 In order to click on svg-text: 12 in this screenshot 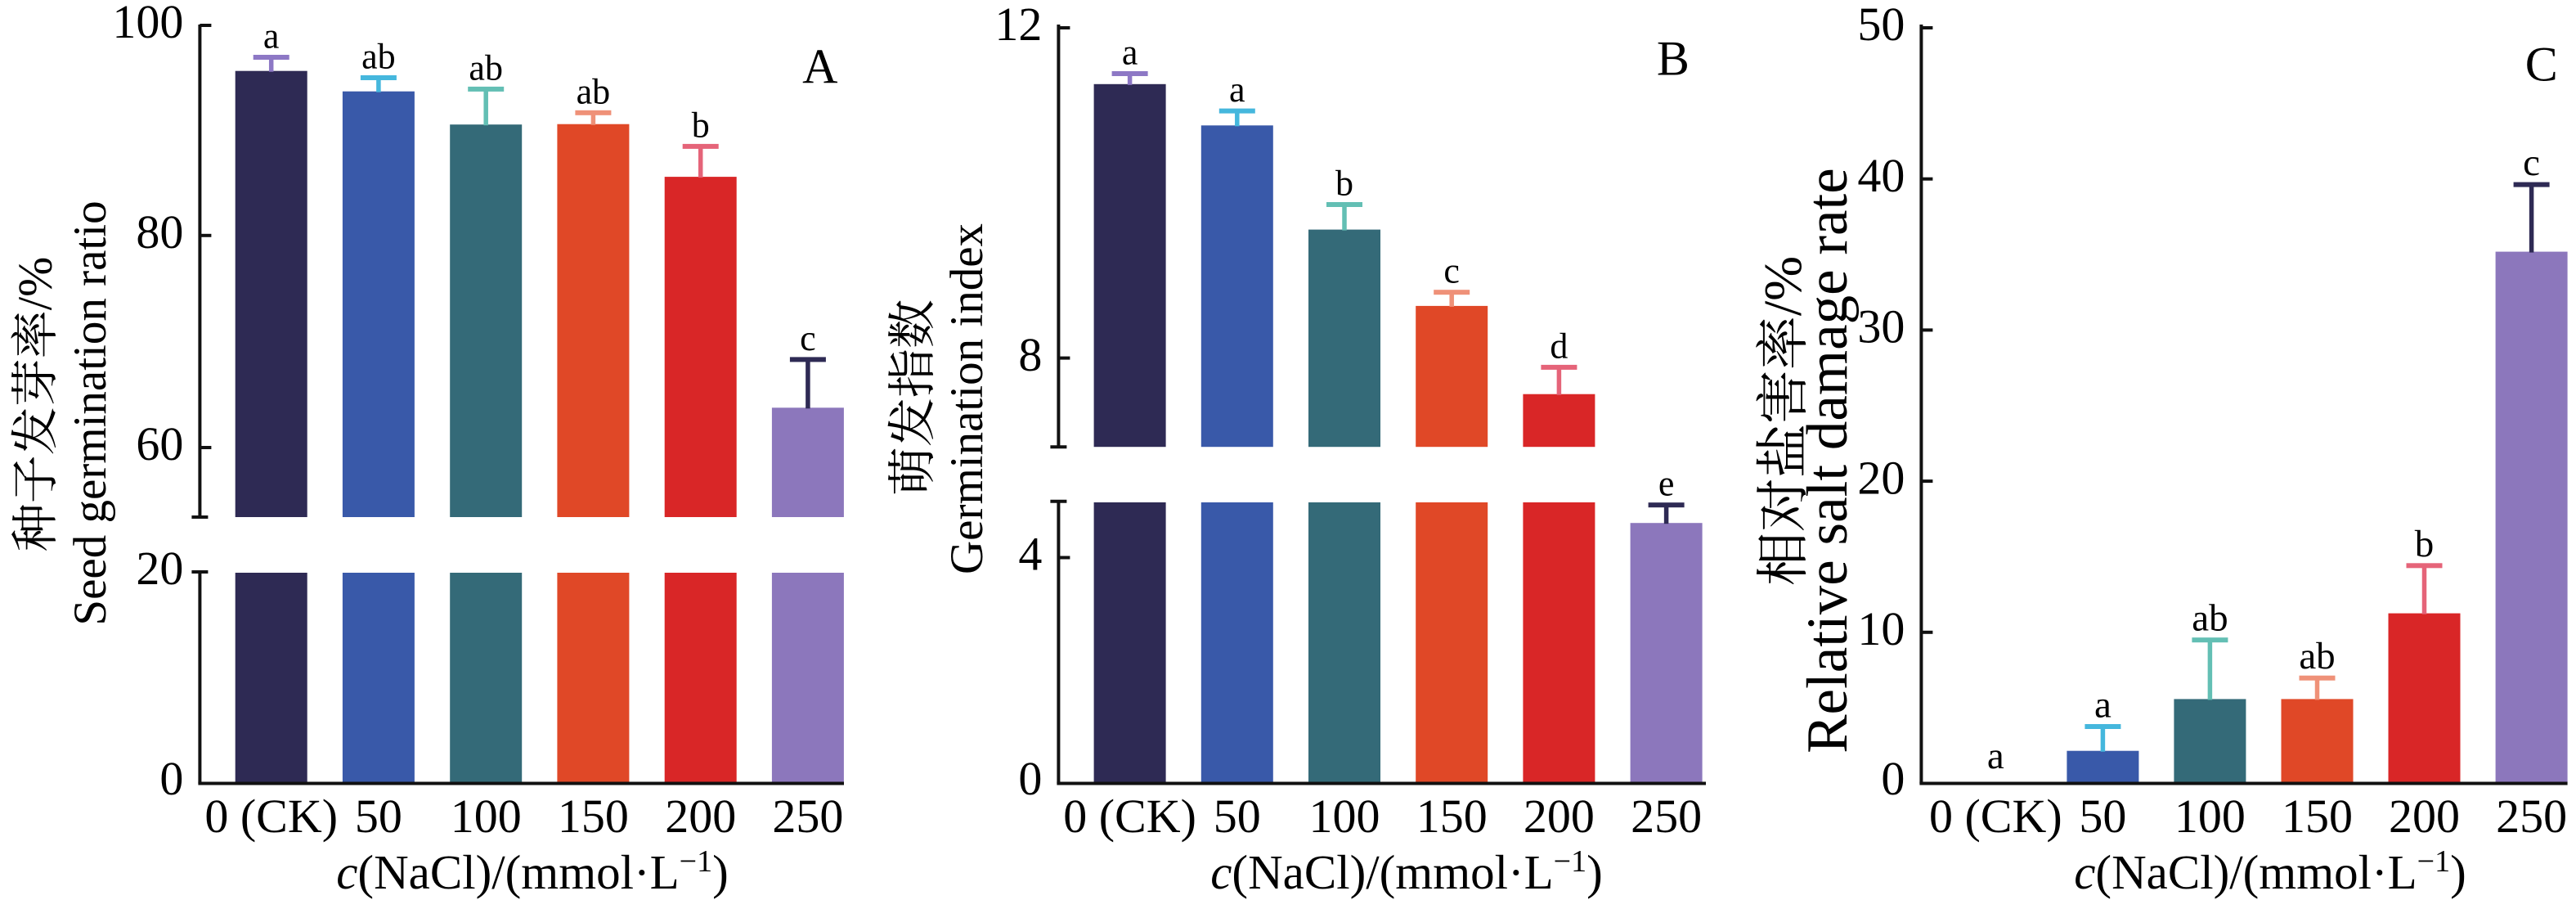, I will do `click(1018, 26)`.